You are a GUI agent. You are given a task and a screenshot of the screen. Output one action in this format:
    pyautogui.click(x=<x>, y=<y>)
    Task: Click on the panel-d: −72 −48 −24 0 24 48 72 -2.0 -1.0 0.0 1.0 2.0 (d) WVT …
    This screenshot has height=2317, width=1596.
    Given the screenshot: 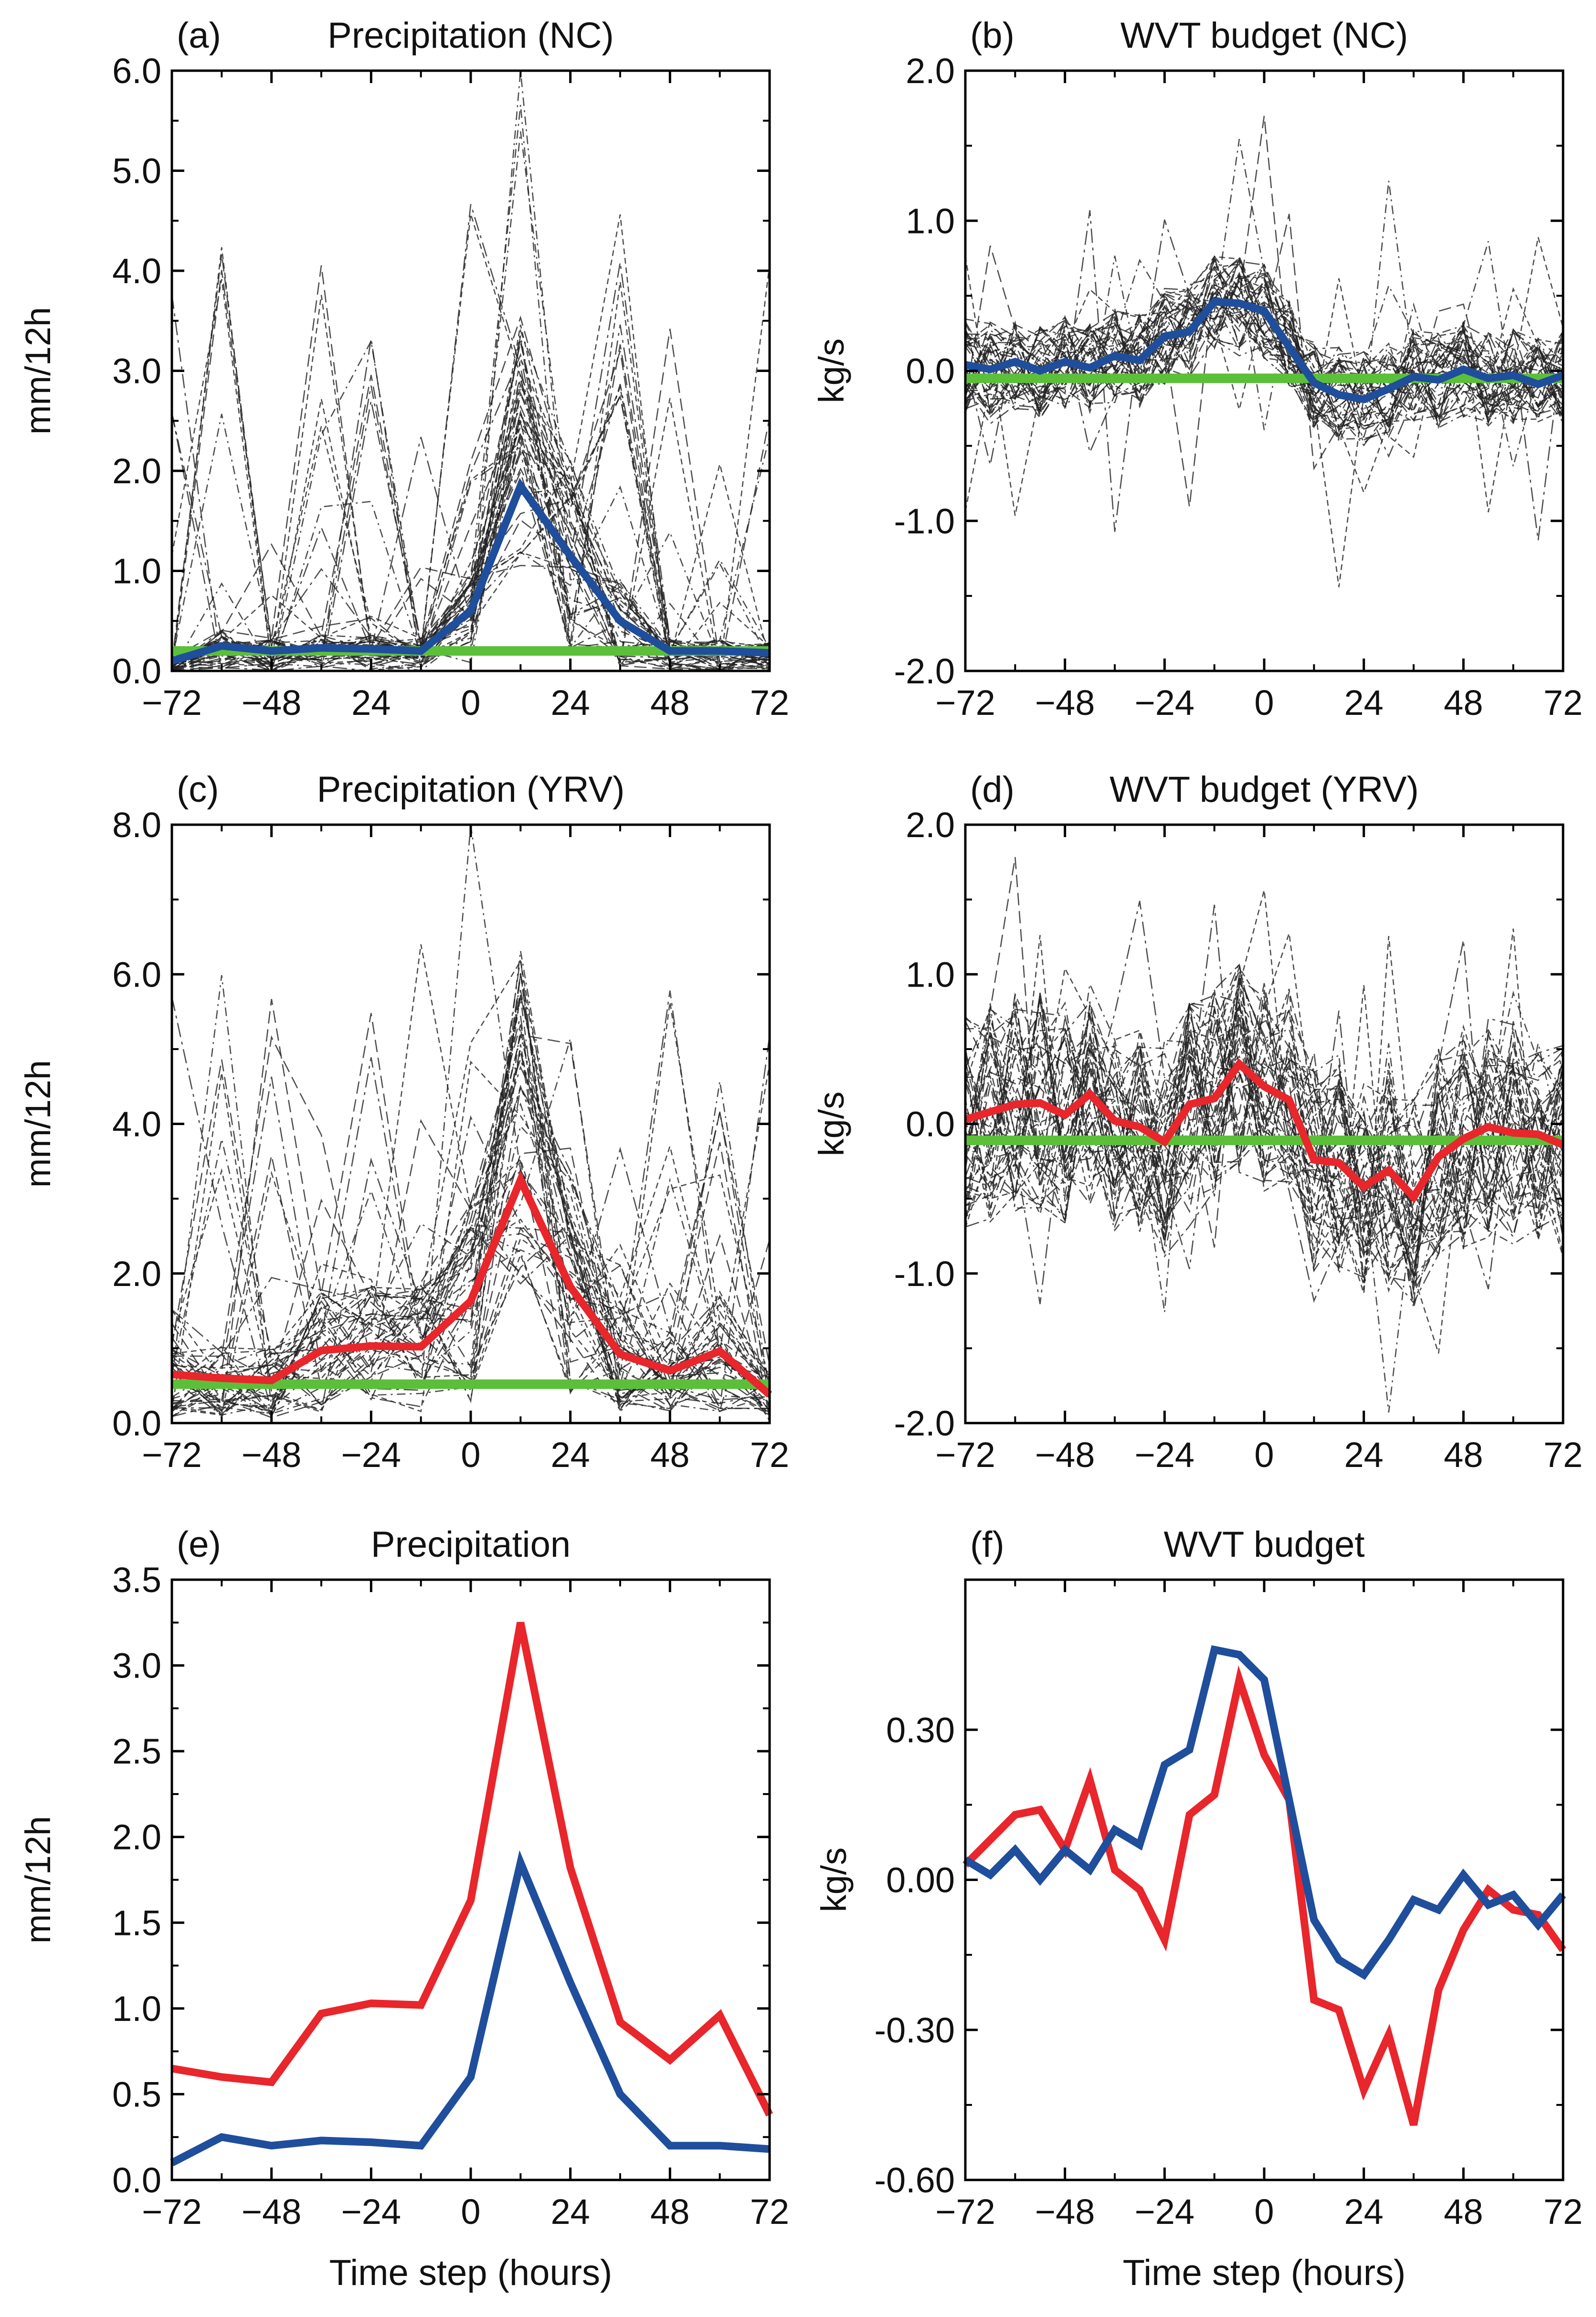 What is the action you would take?
    pyautogui.click(x=1197, y=1122)
    